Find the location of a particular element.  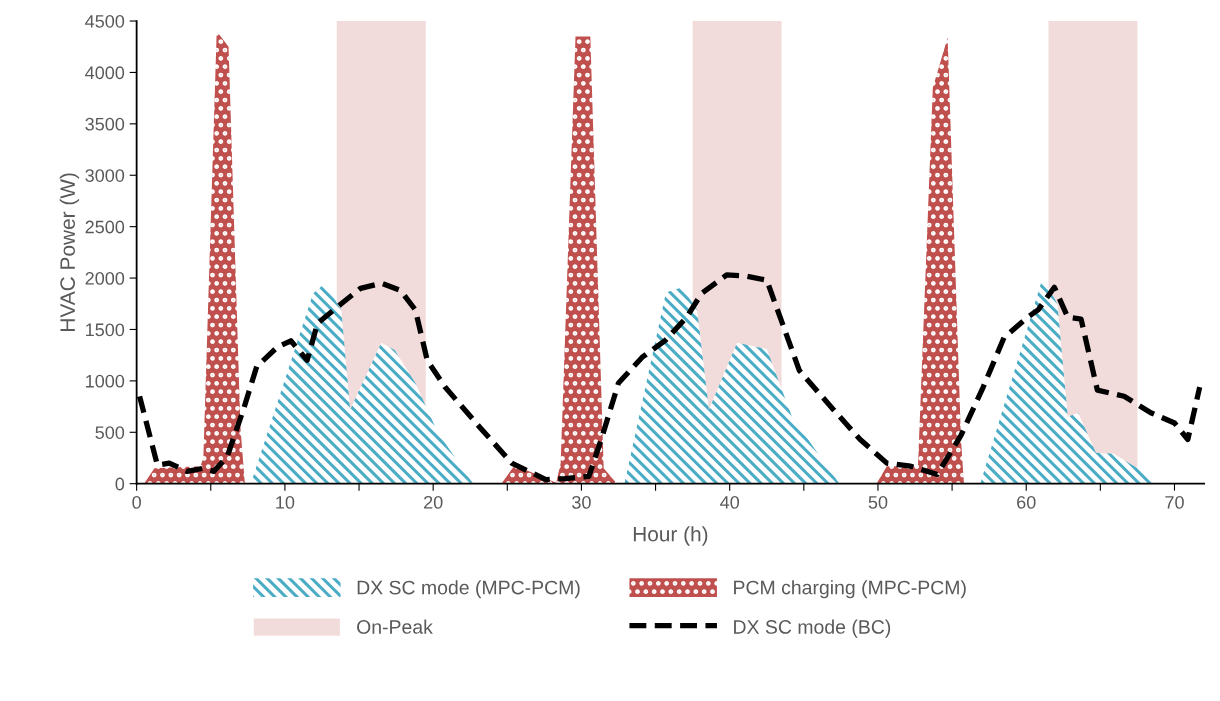

x-axis-title: Hour (h) is located at coordinates (670, 536).